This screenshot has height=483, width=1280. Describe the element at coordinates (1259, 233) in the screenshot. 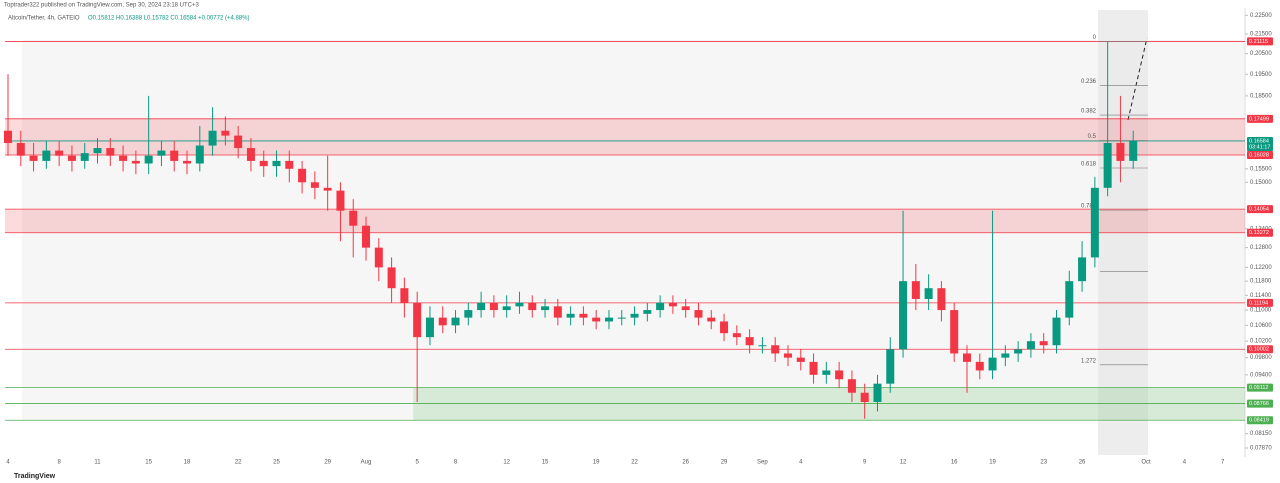

I see `price-badge-label: 0.13272` at that location.